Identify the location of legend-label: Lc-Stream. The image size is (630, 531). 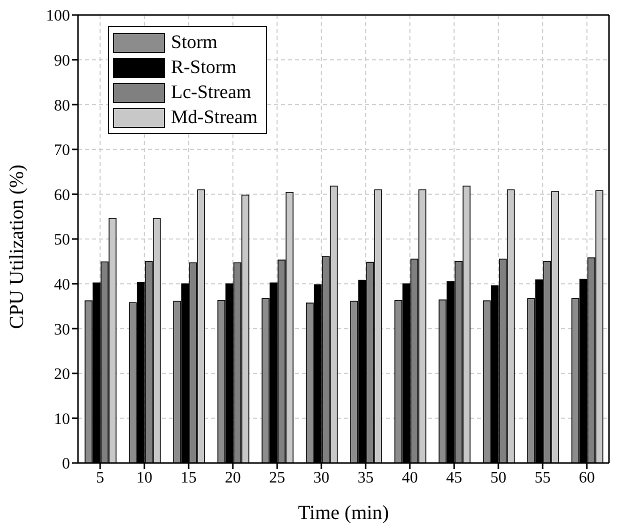
(211, 93).